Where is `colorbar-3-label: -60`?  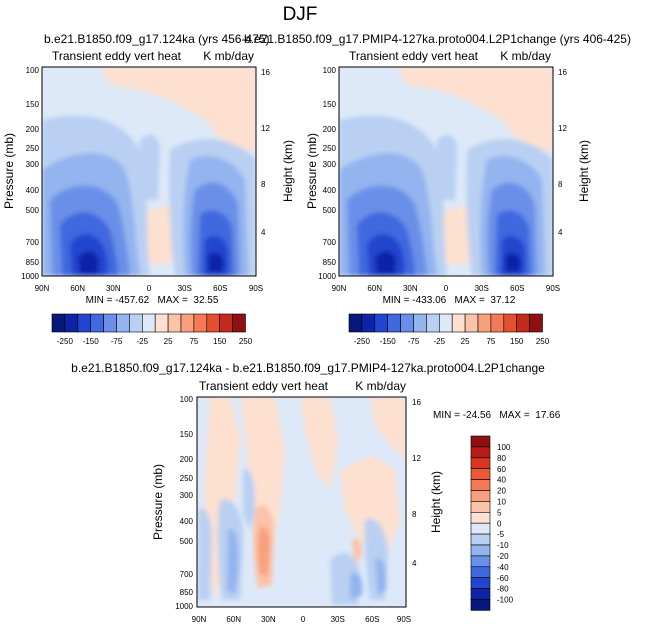 colorbar-3-label: -60 is located at coordinates (503, 578).